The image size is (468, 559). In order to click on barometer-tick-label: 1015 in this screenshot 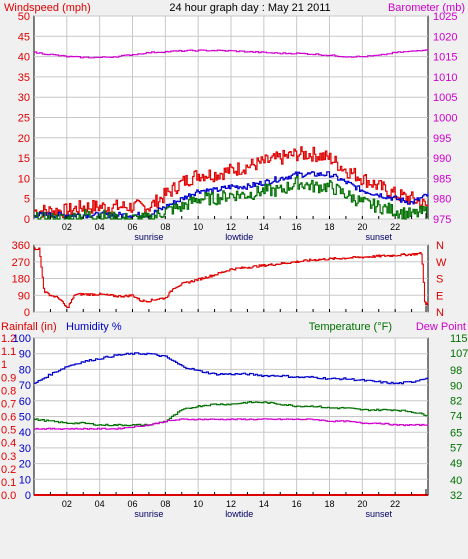, I will do `click(445, 58)`.